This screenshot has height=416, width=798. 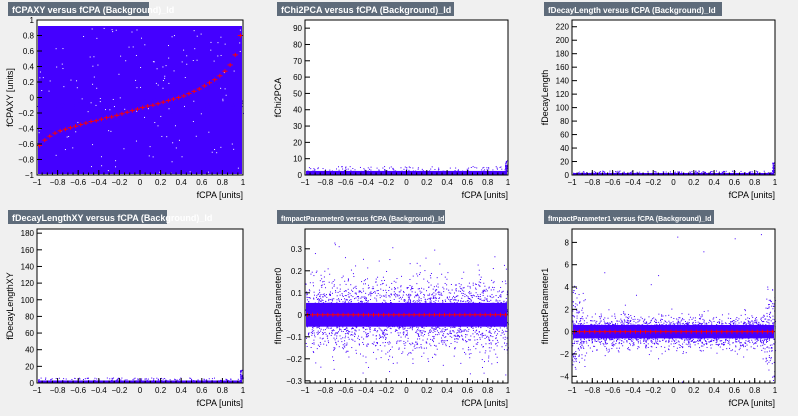 I want to click on y-tick-label: 0, so click(x=300, y=175).